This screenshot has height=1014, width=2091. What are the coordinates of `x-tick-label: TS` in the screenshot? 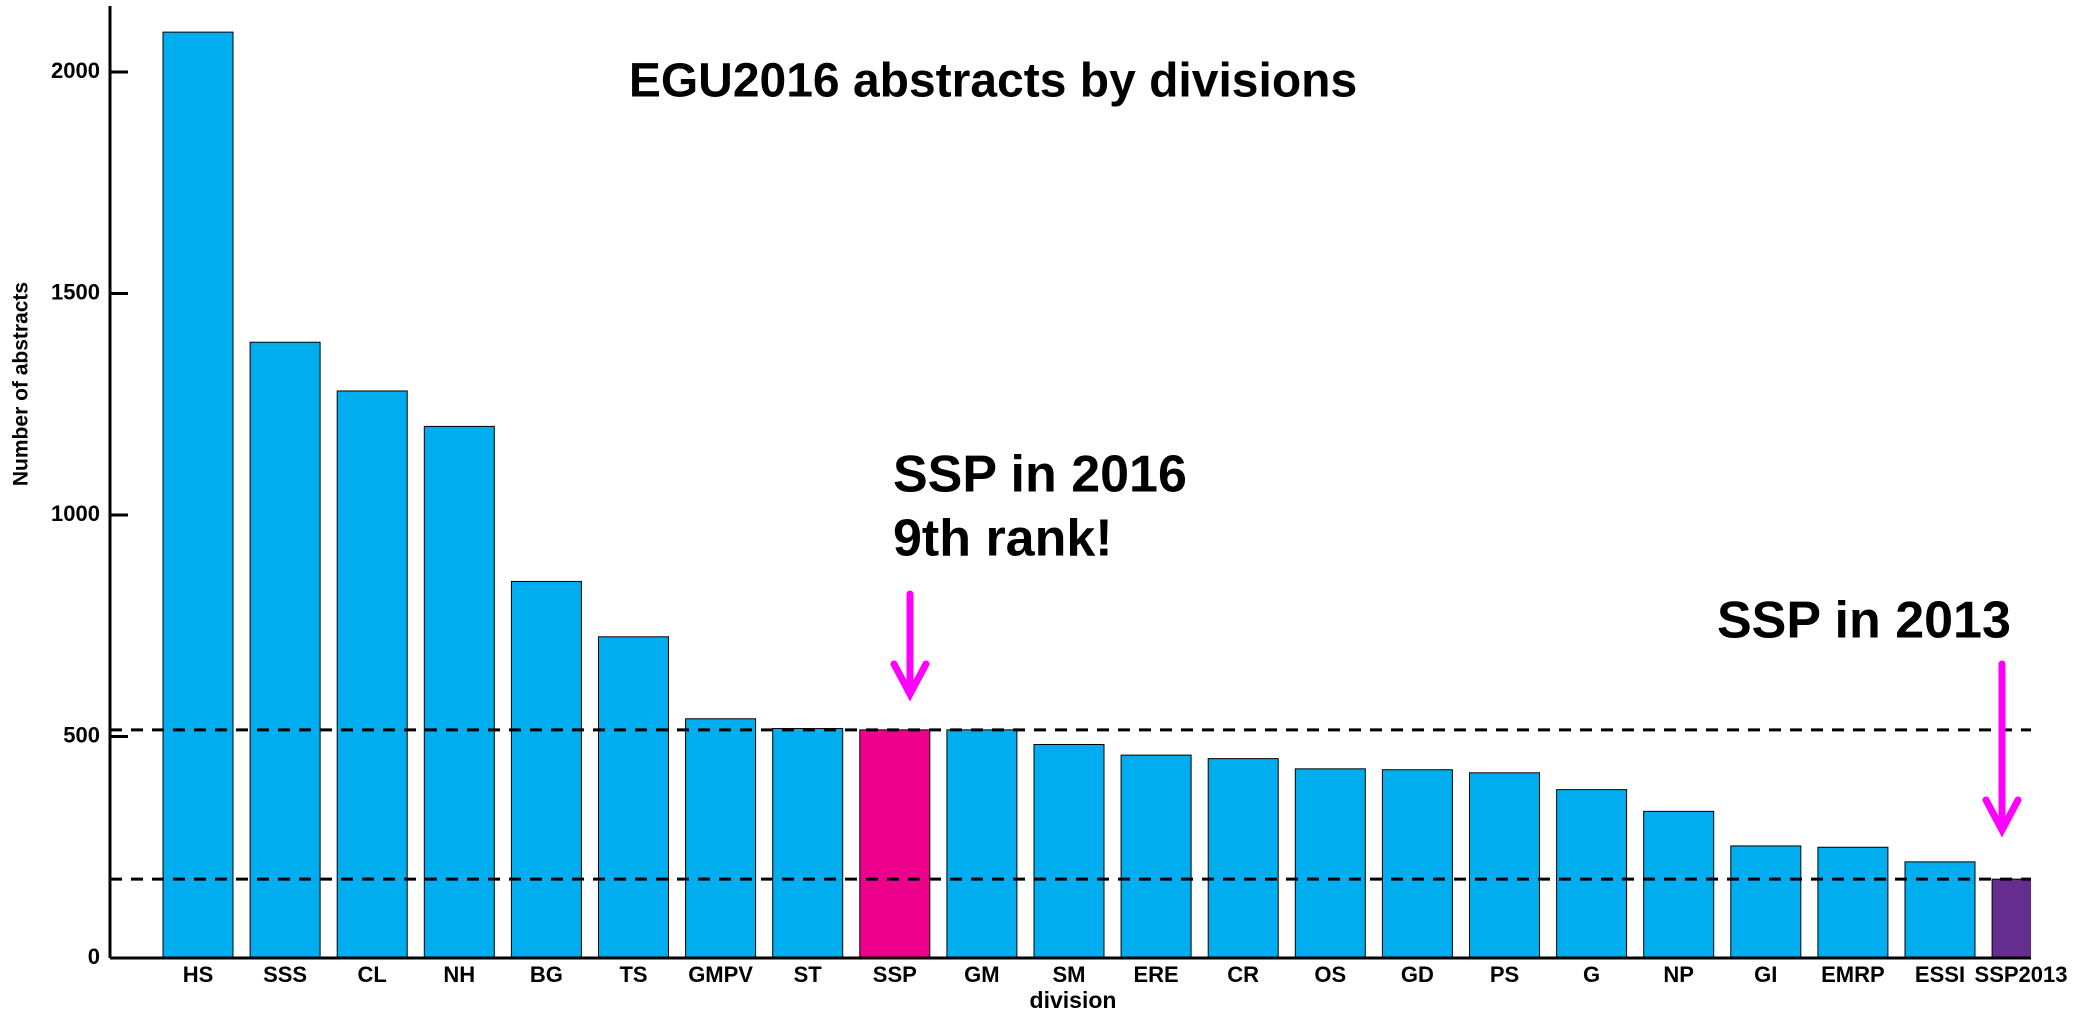 It's located at (633, 974).